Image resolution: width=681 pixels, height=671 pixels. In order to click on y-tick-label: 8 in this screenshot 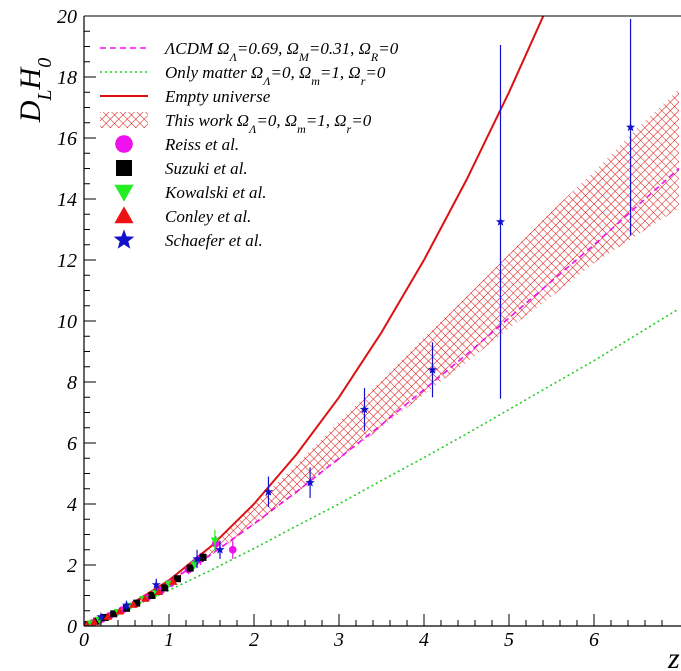, I will do `click(72, 383)`.